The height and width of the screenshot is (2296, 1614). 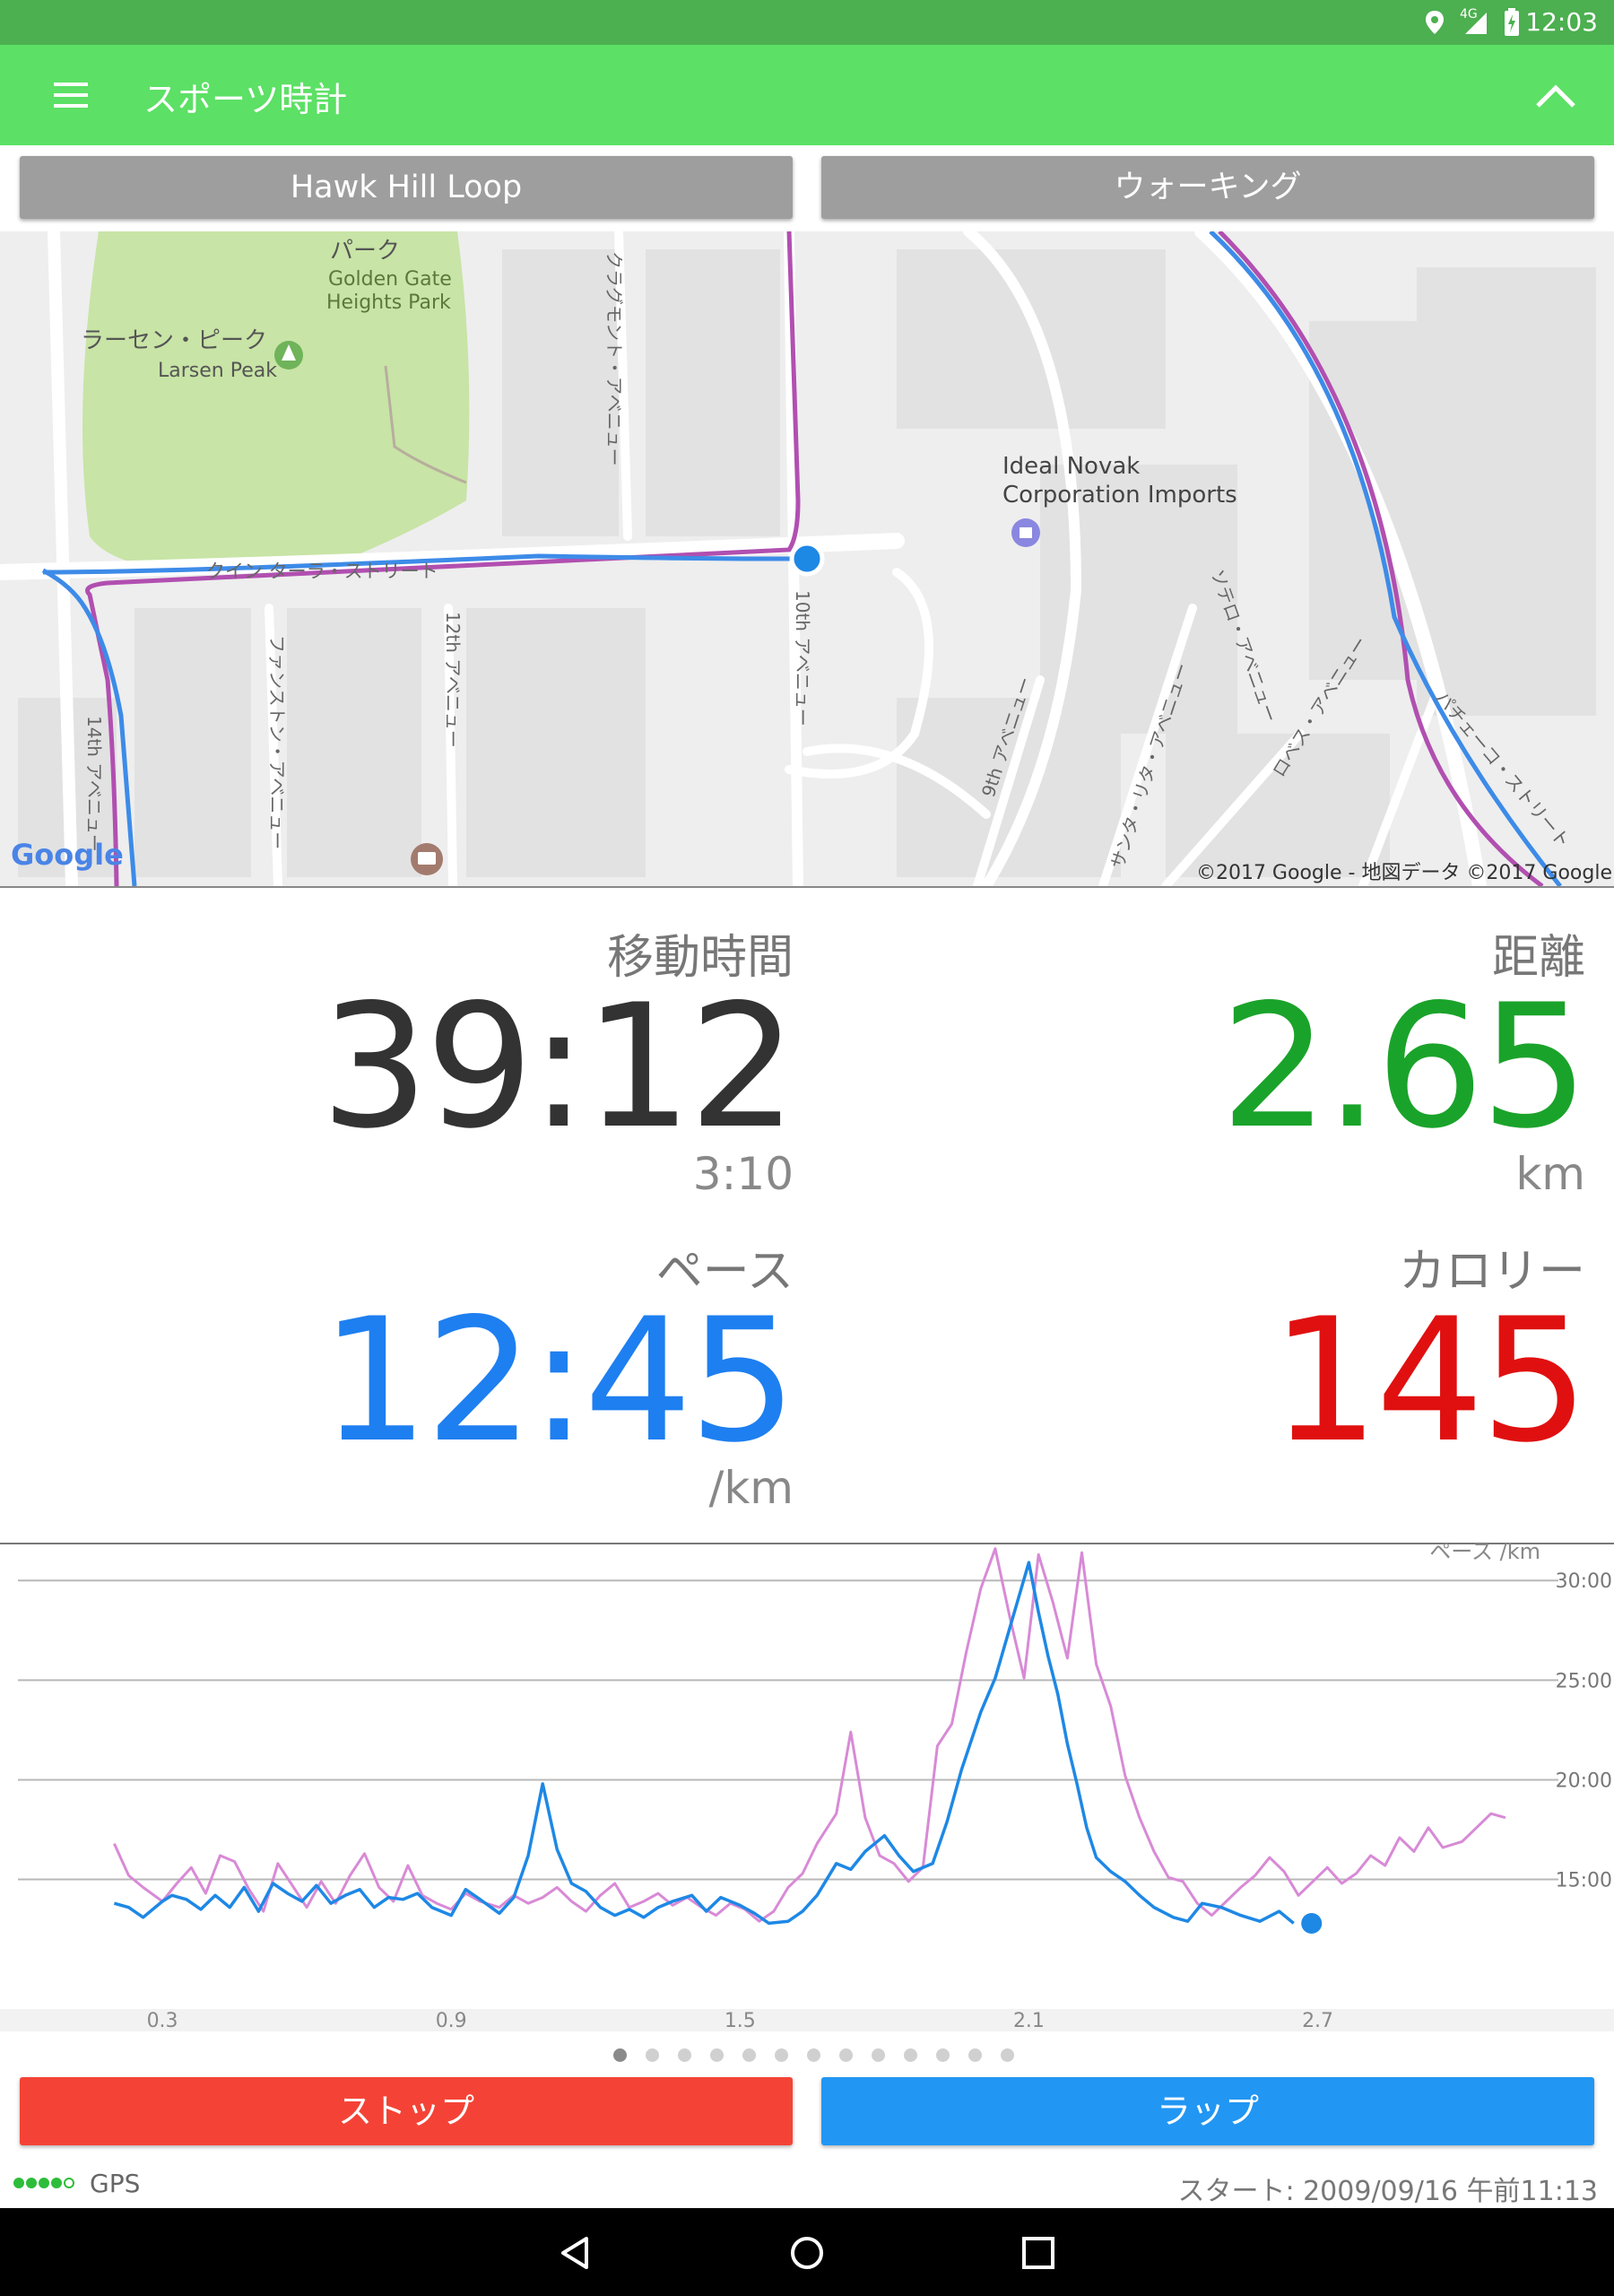 I want to click on map-attribution: ©2017 Google - 地図データ ©2017 Google, so click(x=1404, y=873).